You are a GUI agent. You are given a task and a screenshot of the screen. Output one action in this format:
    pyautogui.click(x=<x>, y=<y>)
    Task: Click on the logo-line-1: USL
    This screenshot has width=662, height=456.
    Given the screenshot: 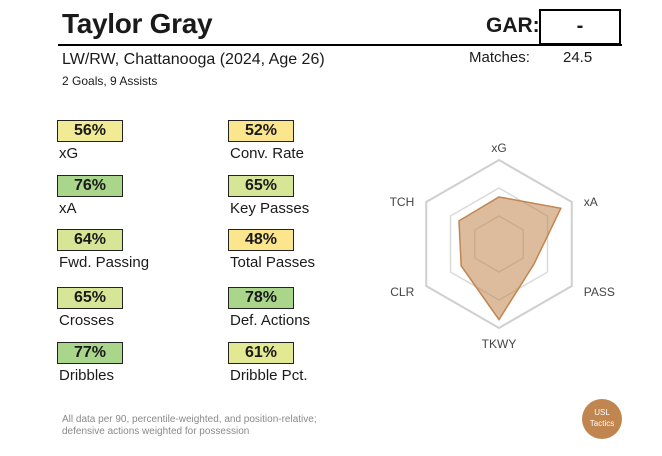 What is the action you would take?
    pyautogui.click(x=602, y=412)
    